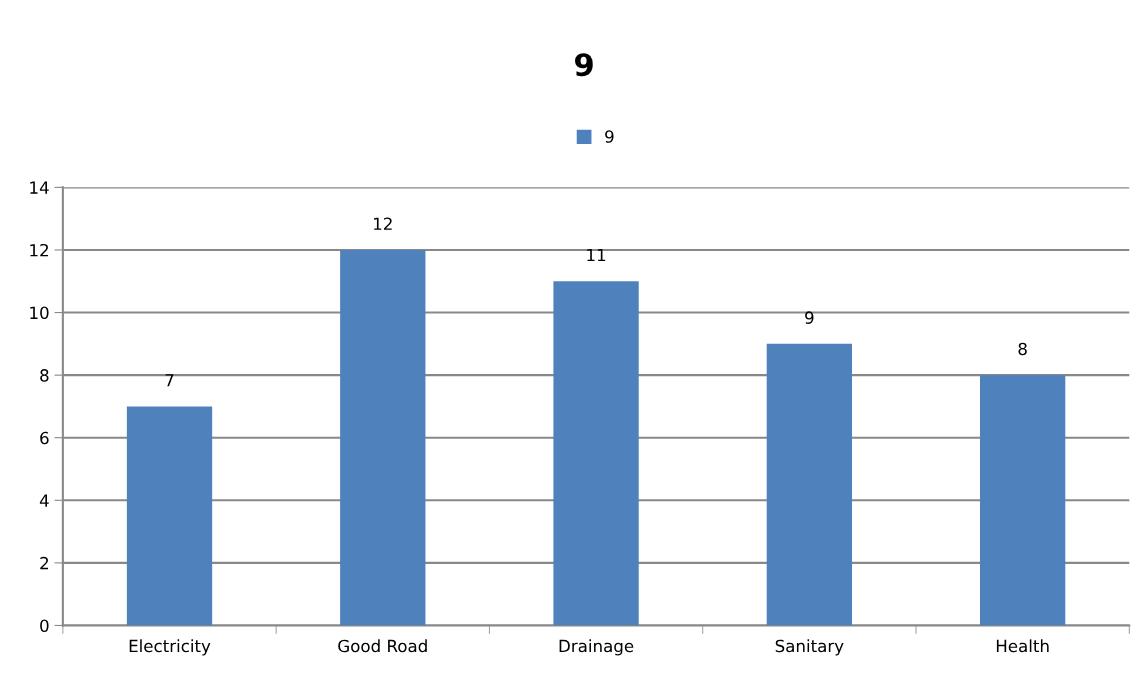 The width and height of the screenshot is (1143, 674). Describe the element at coordinates (39, 313) in the screenshot. I see `y-tick-label: 10` at that location.